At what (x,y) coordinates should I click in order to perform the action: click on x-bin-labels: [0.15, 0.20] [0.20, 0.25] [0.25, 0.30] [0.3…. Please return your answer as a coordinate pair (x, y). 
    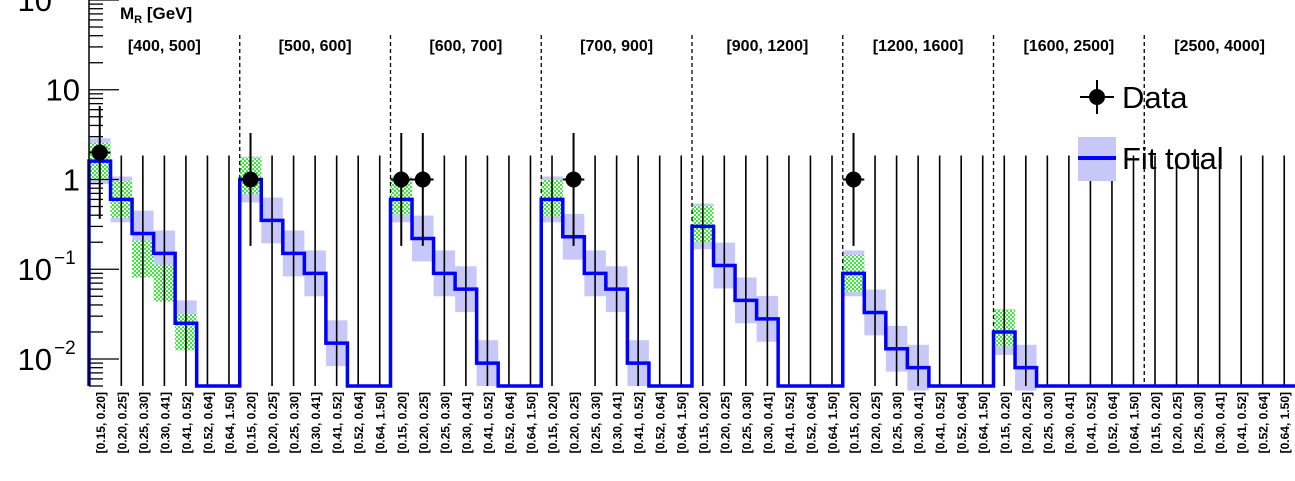
    Looking at the image, I should click on (693, 422).